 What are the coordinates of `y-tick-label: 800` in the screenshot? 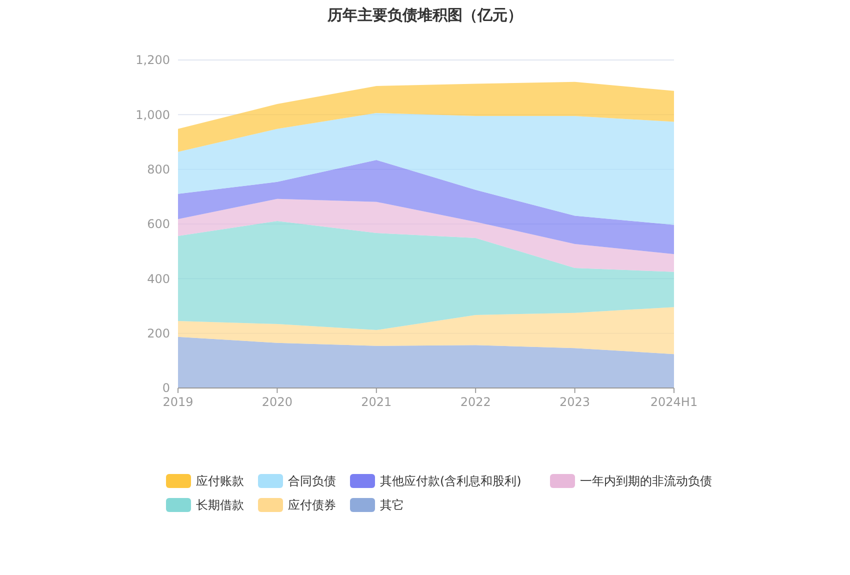 It's located at (158, 169).